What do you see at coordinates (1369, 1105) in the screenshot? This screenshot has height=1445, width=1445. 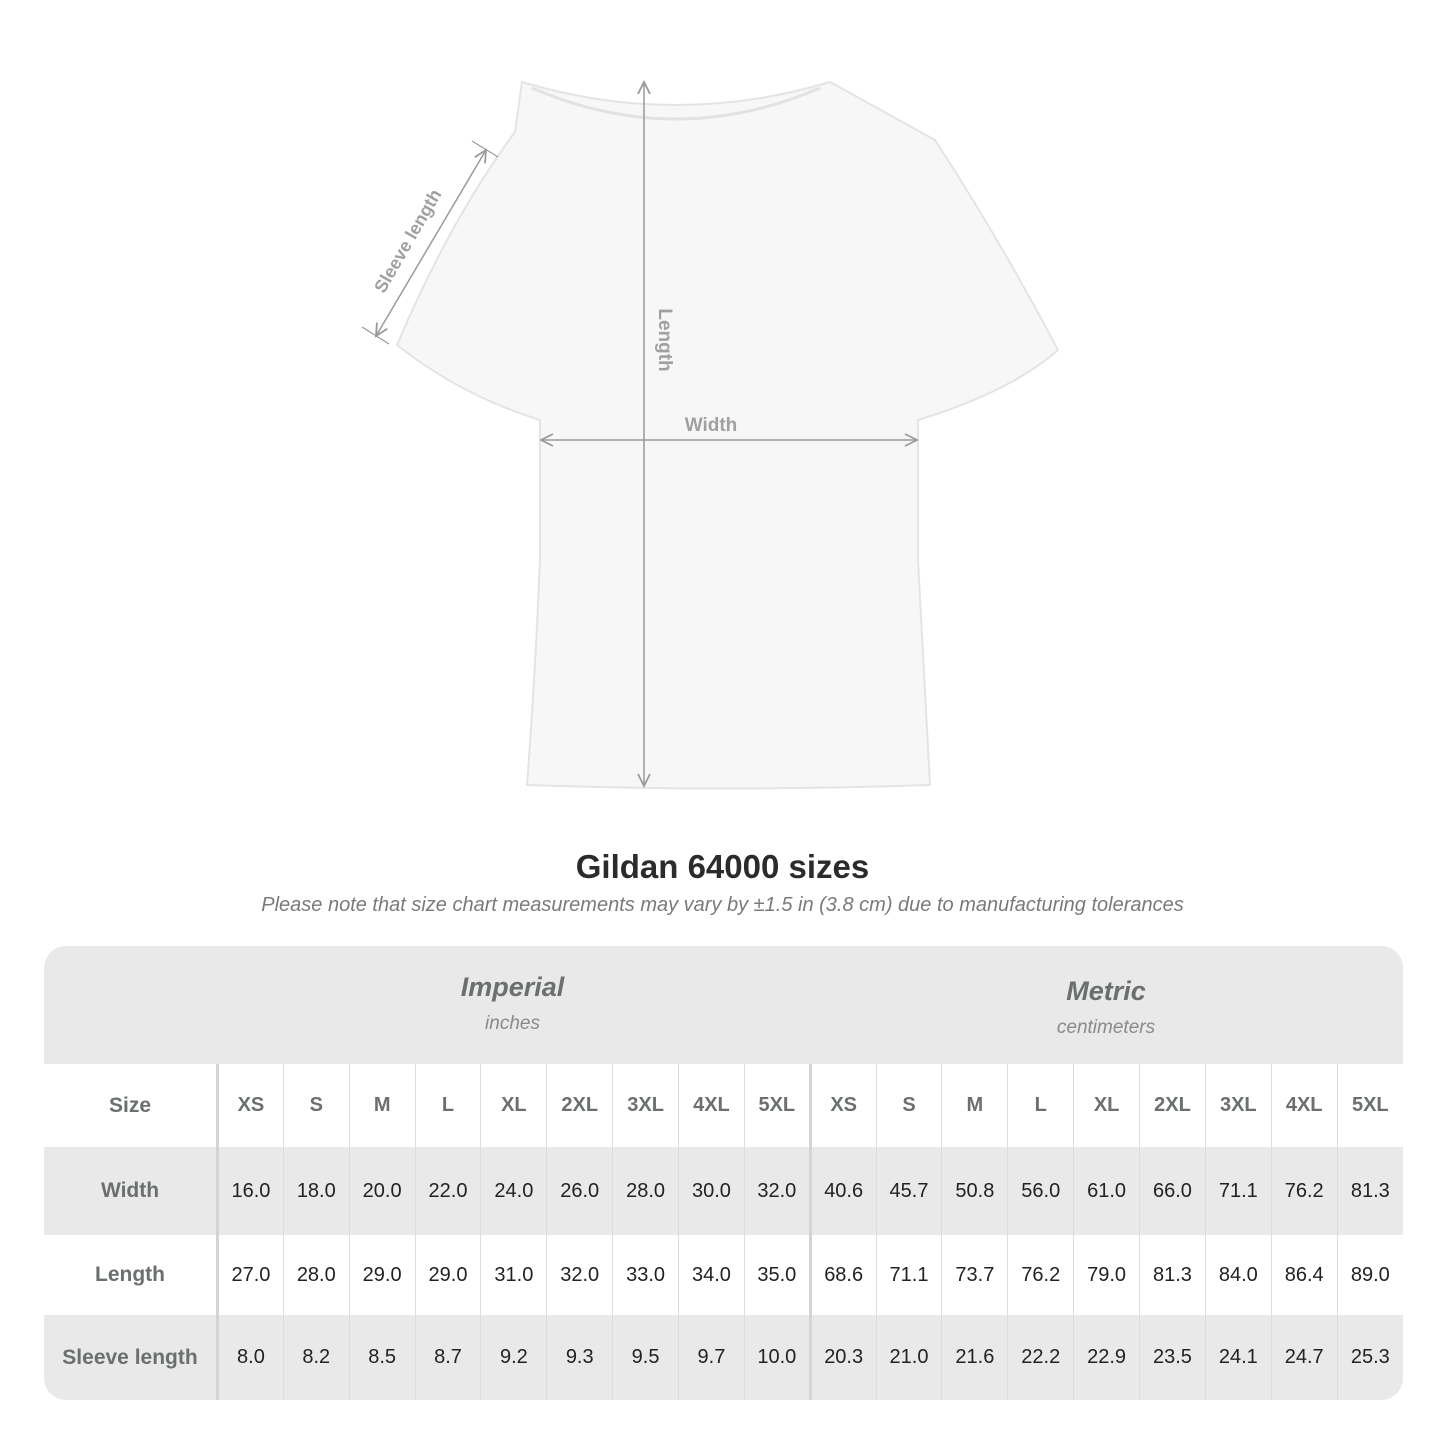 I see `metric-size-header: 5XL` at bounding box center [1369, 1105].